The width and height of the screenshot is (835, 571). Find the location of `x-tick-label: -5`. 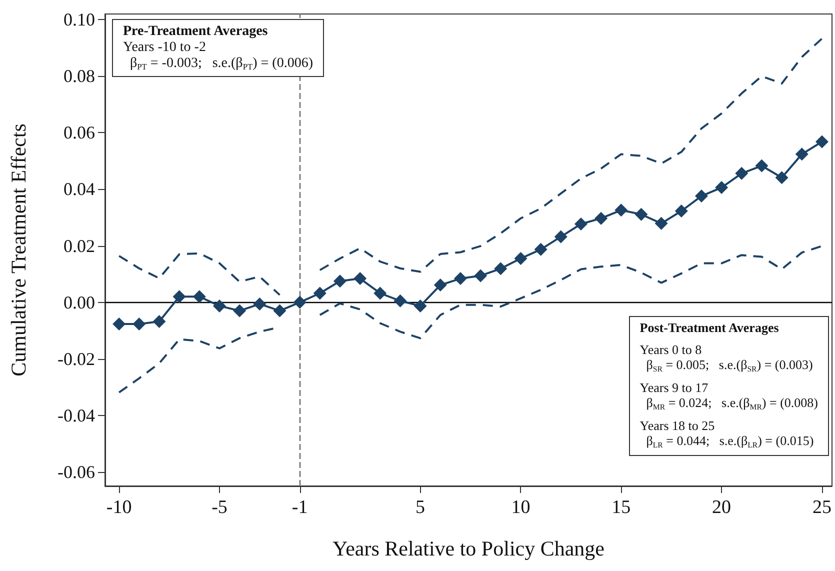

x-tick-label: -5 is located at coordinates (220, 507).